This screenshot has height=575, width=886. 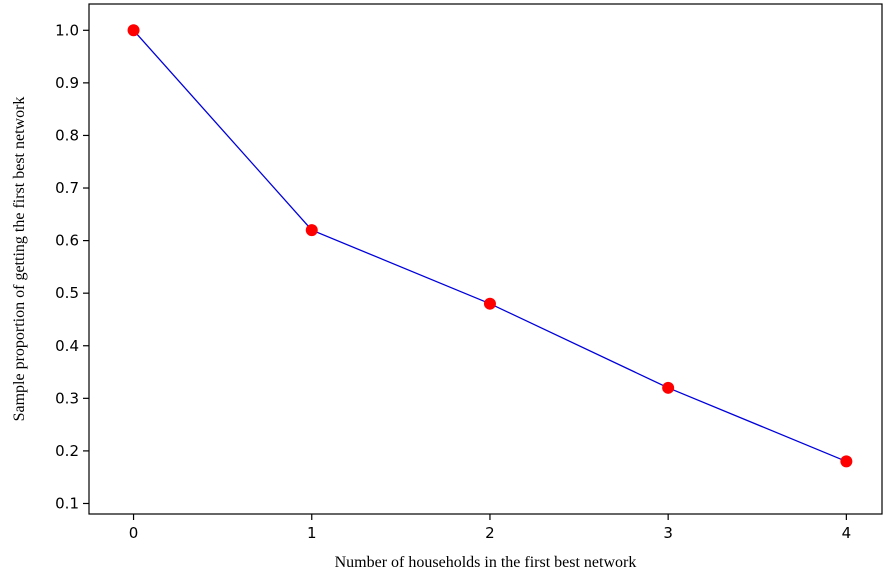 What do you see at coordinates (67, 293) in the screenshot?
I see `y-tick-label: 0.5` at bounding box center [67, 293].